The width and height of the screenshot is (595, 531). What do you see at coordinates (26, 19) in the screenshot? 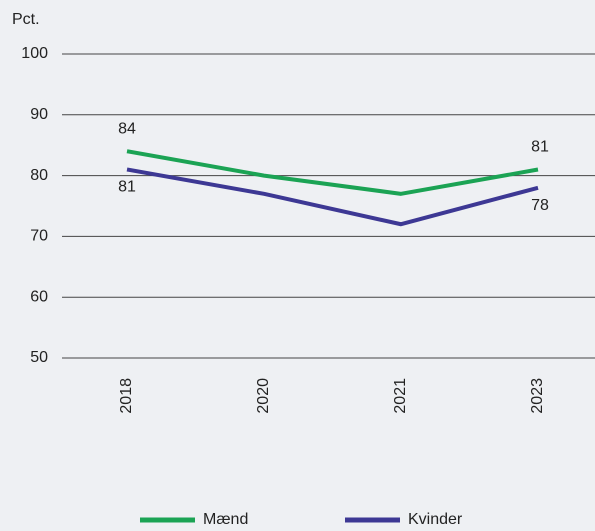
I see `y-axis-label: Pct.` at bounding box center [26, 19].